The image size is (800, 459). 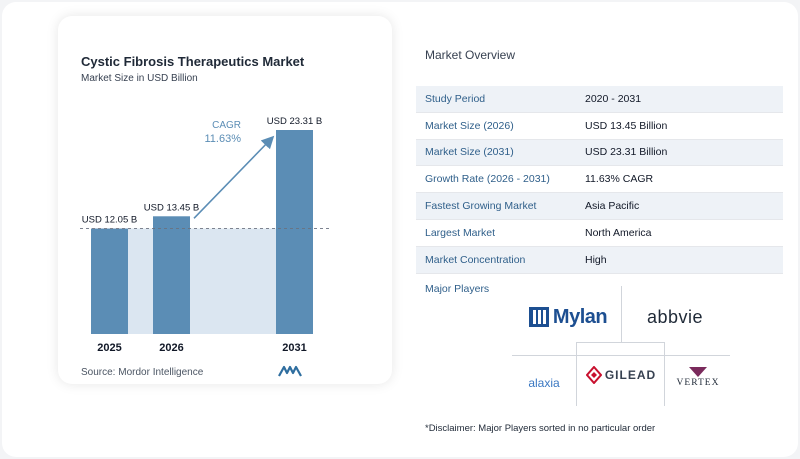 I want to click on cagr-arrow, so click(x=234, y=177).